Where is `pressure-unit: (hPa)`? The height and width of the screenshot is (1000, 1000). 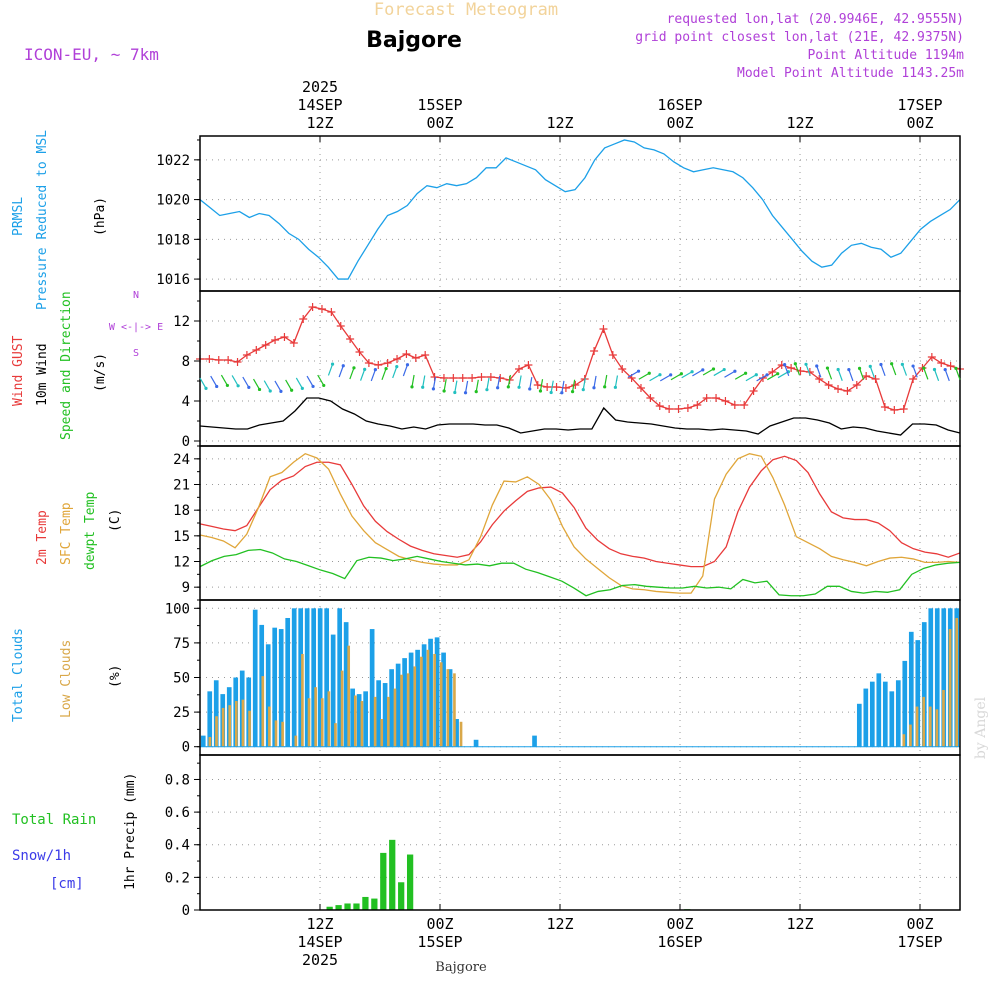 pressure-unit: (hPa) is located at coordinates (100, 216).